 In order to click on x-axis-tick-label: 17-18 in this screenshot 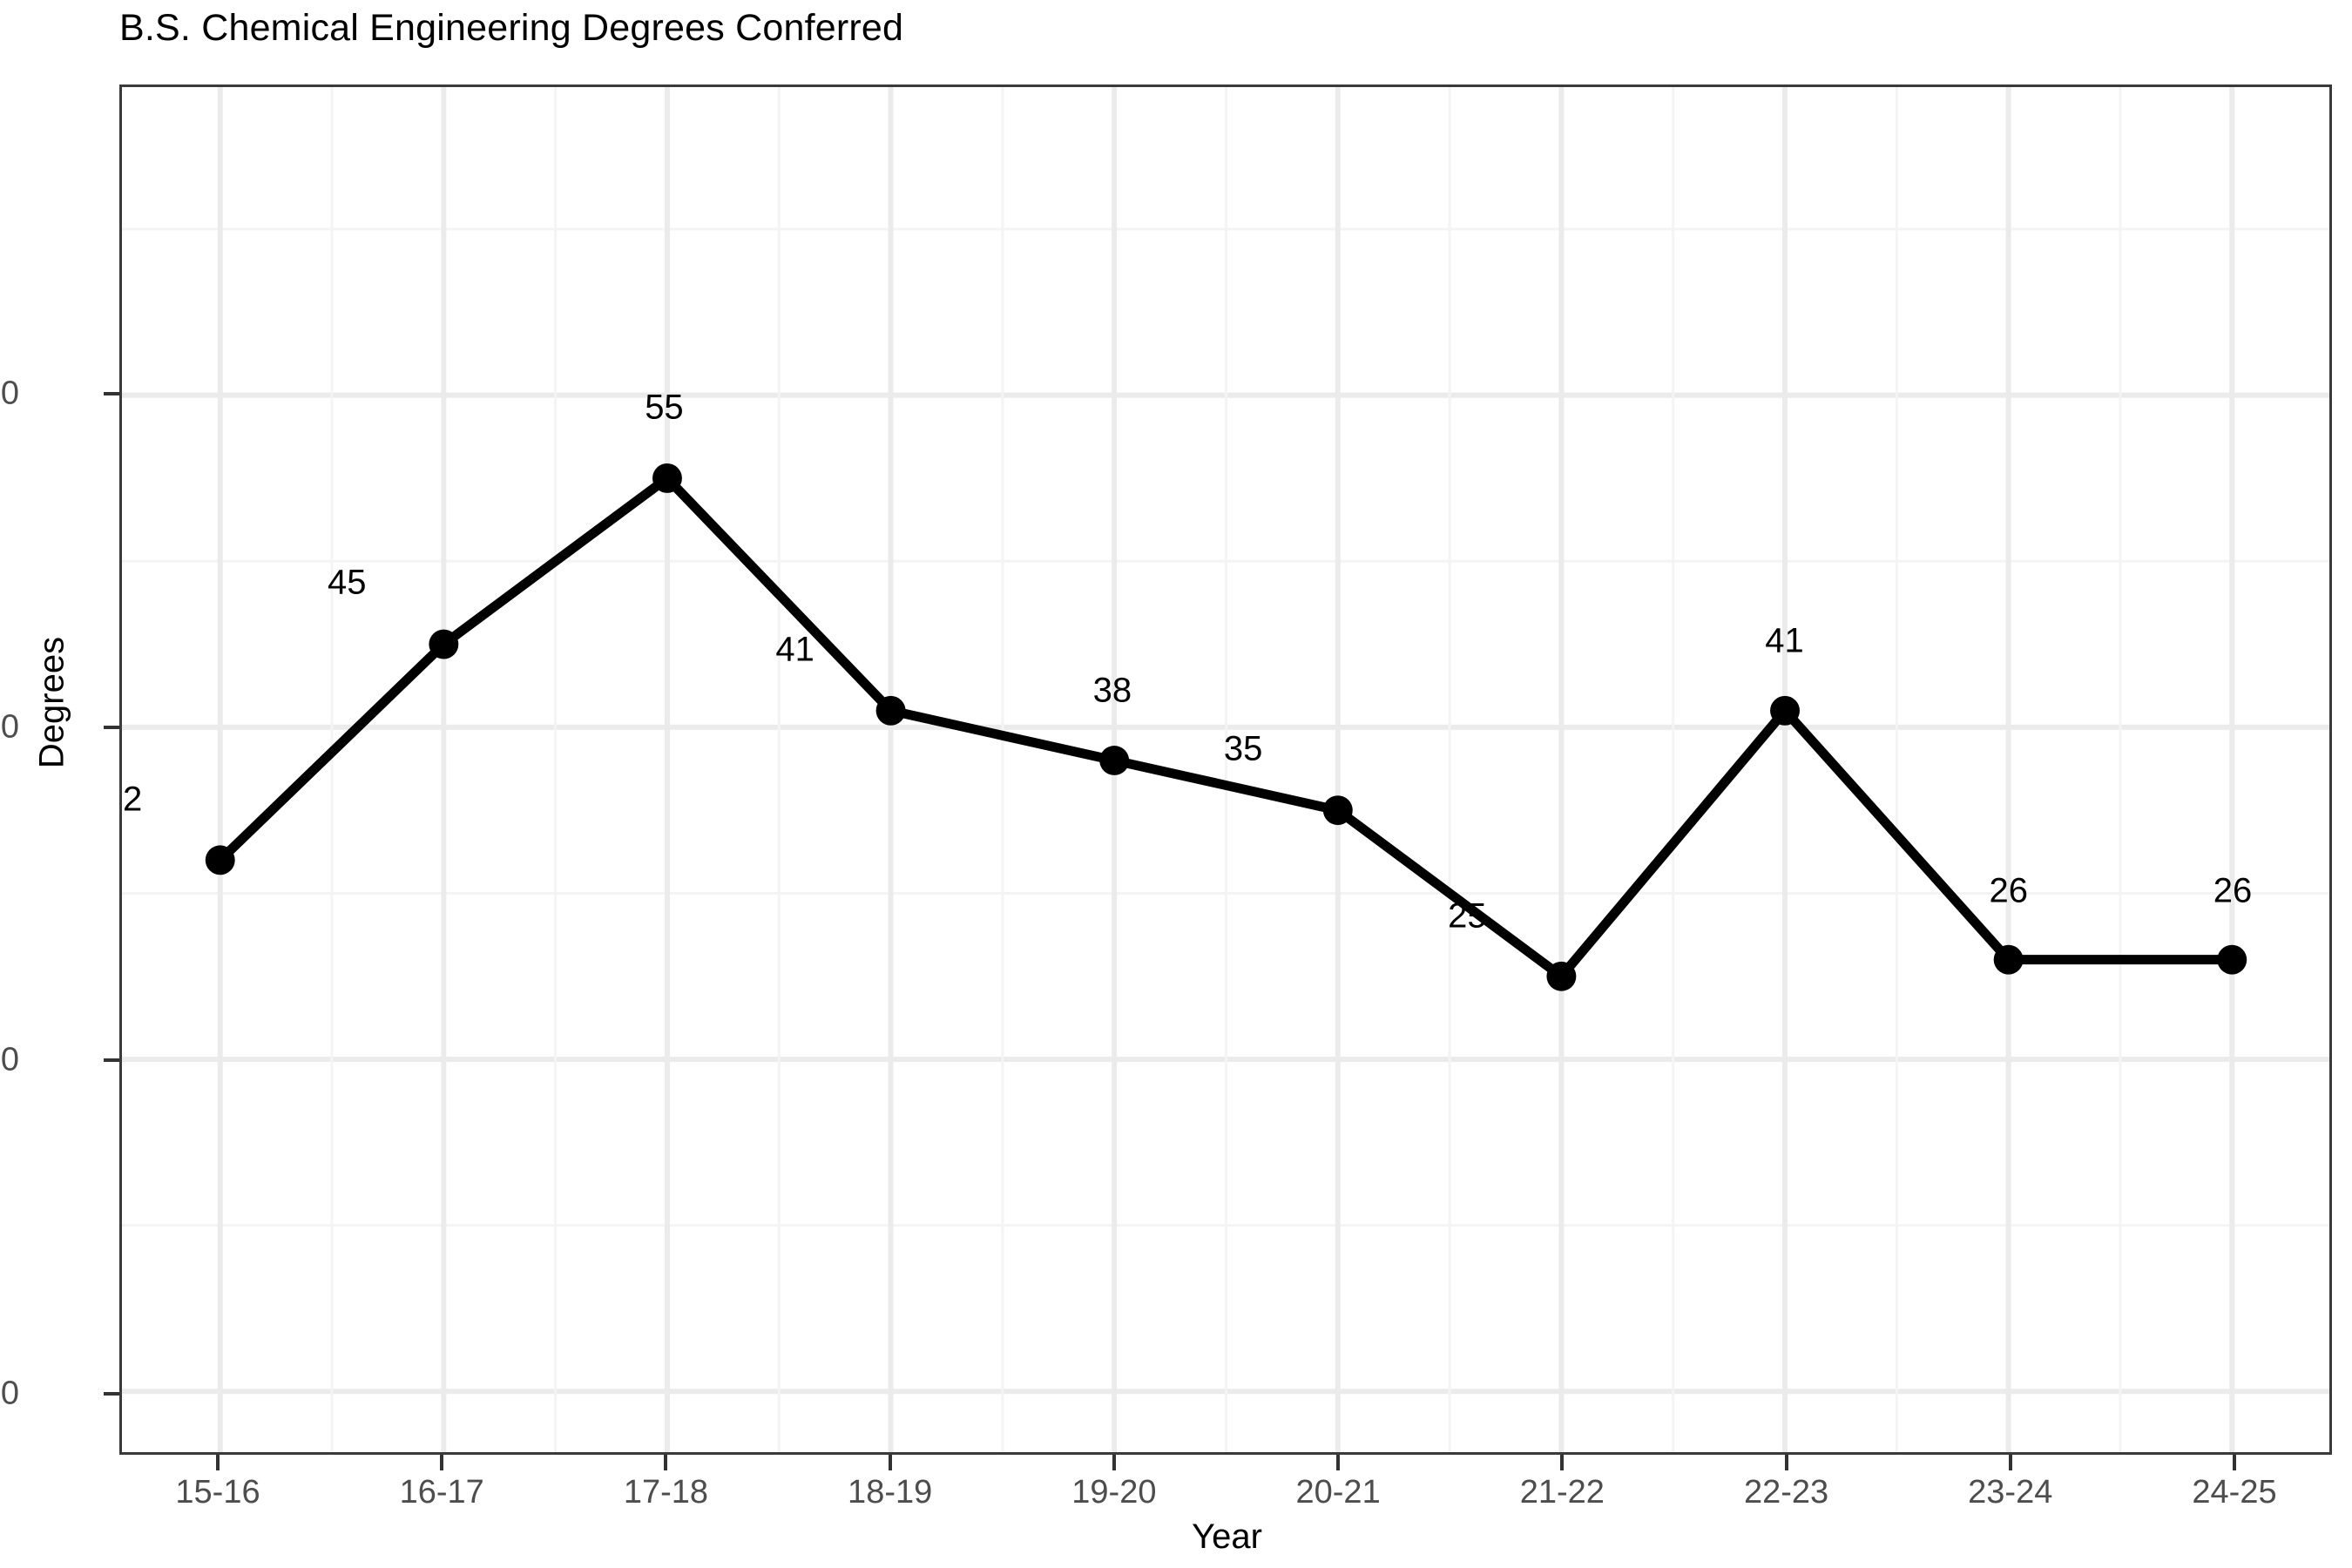, I will do `click(666, 1492)`.